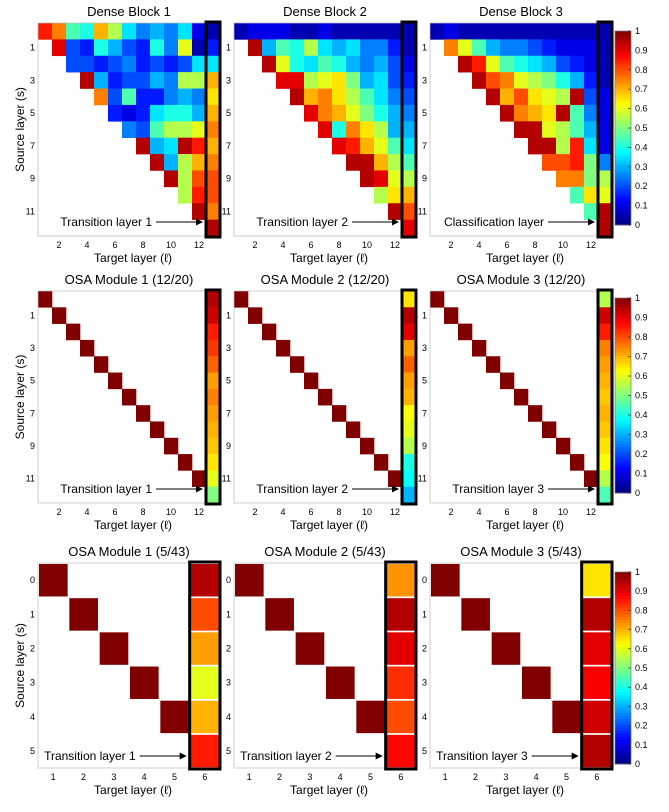 The image size is (669, 812). What do you see at coordinates (32, 315) in the screenshot?
I see `y-tick-label: 1` at bounding box center [32, 315].